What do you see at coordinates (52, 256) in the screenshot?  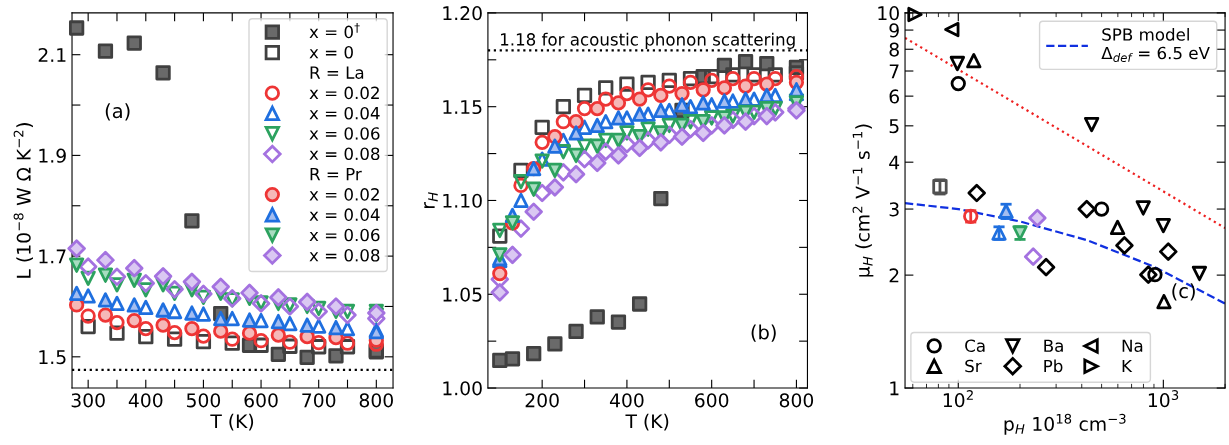 I see `y-tick-label: 1.7` at bounding box center [52, 256].